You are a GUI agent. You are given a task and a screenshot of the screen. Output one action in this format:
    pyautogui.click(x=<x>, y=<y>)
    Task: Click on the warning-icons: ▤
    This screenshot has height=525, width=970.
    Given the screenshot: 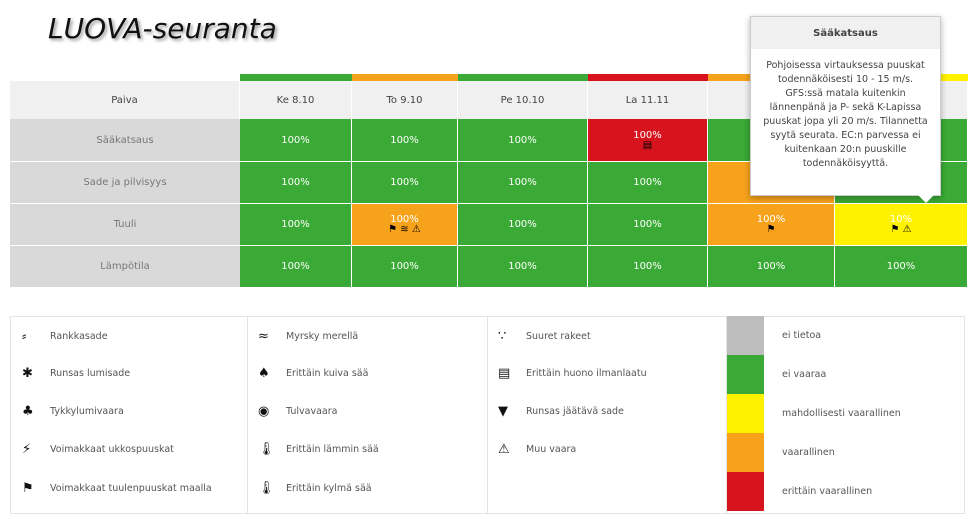 What is the action you would take?
    pyautogui.click(x=647, y=145)
    